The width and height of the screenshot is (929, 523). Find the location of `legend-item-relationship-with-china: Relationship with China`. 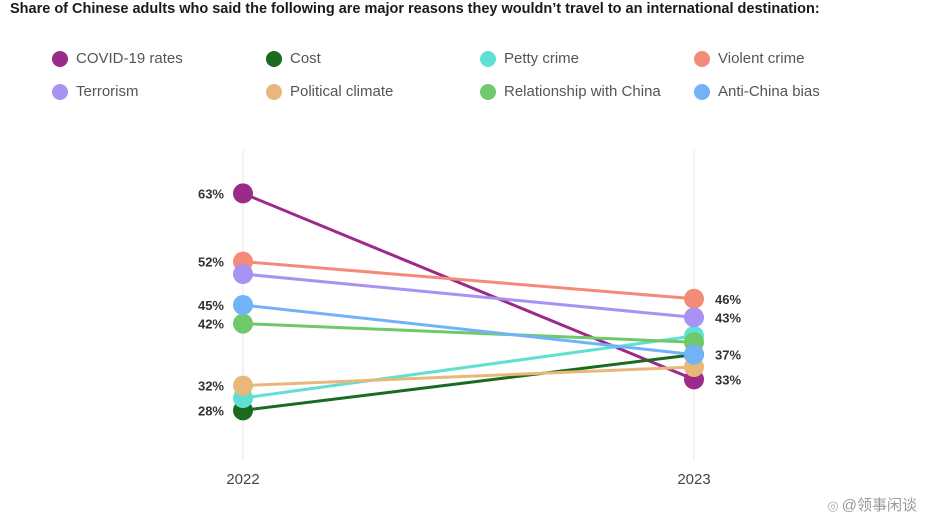

legend-item-relationship-with-china: Relationship with China is located at coordinates (570, 91).